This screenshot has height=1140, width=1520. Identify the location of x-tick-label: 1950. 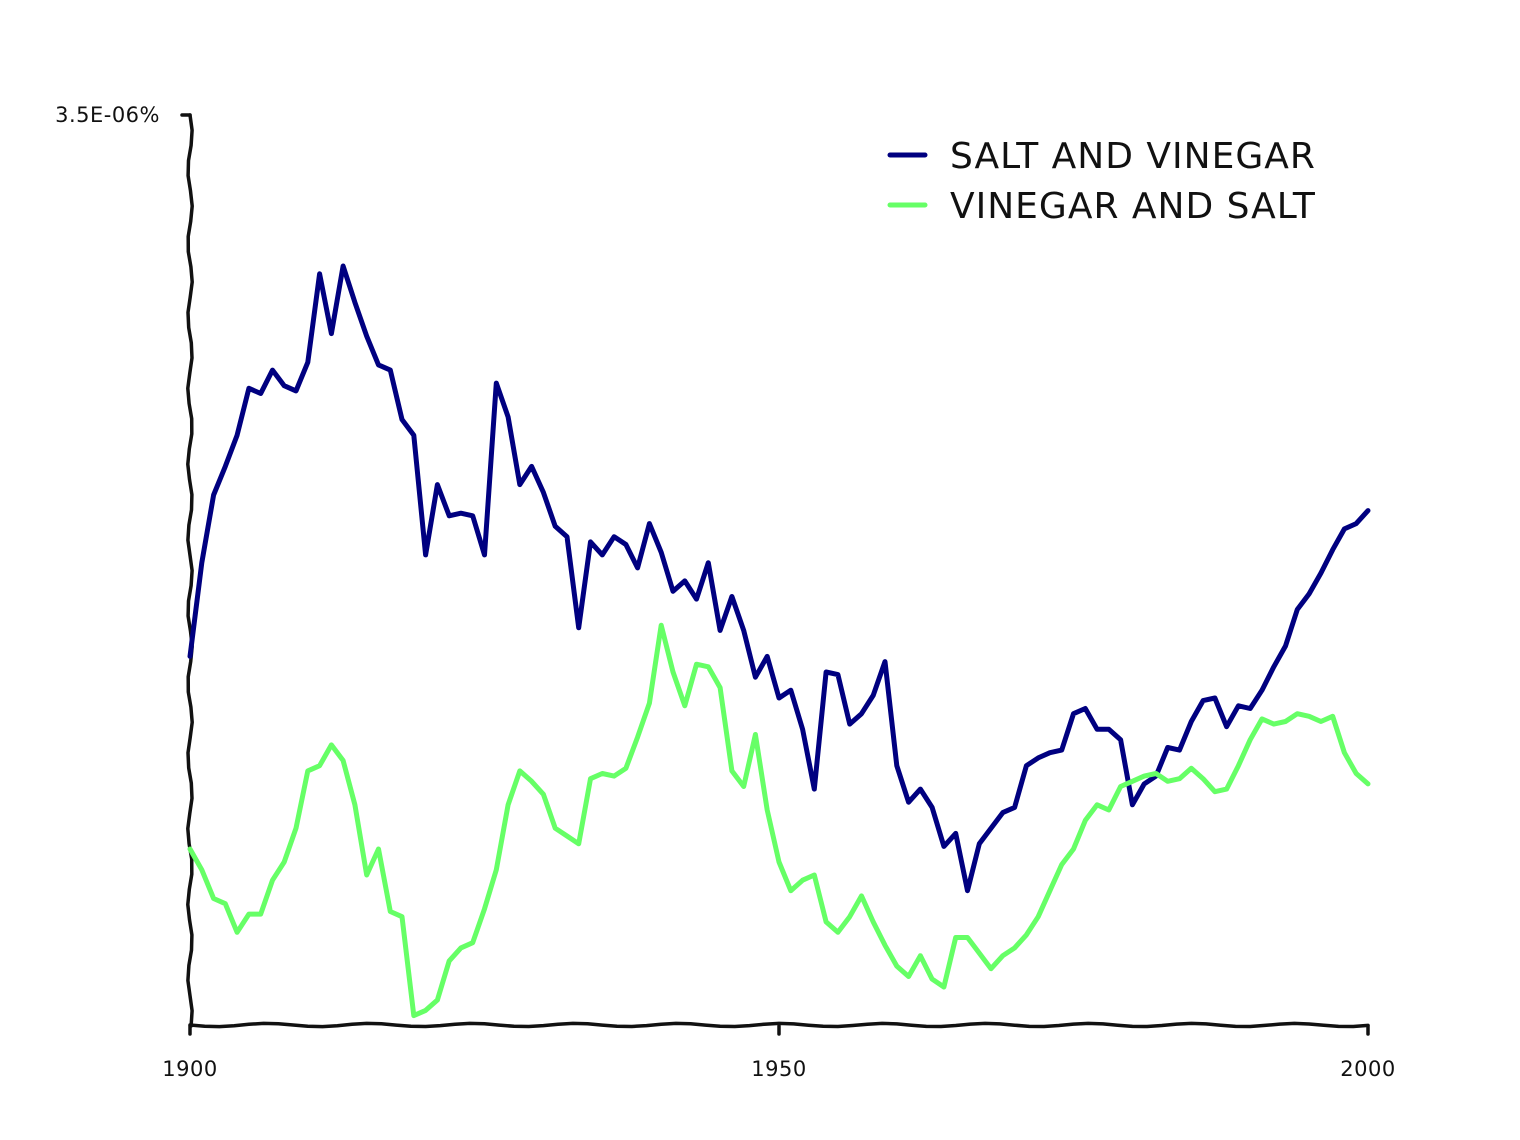
(778, 1069).